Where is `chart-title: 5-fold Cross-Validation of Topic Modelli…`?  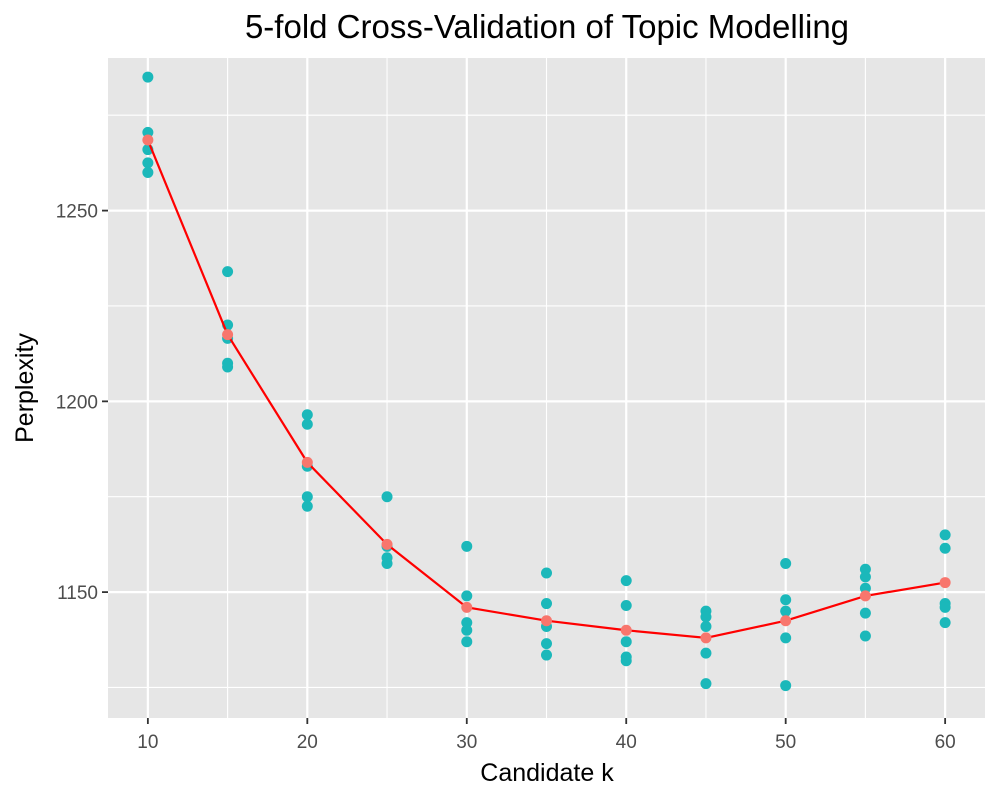
chart-title: 5-fold Cross-Validation of Topic Modelli… is located at coordinates (547, 26).